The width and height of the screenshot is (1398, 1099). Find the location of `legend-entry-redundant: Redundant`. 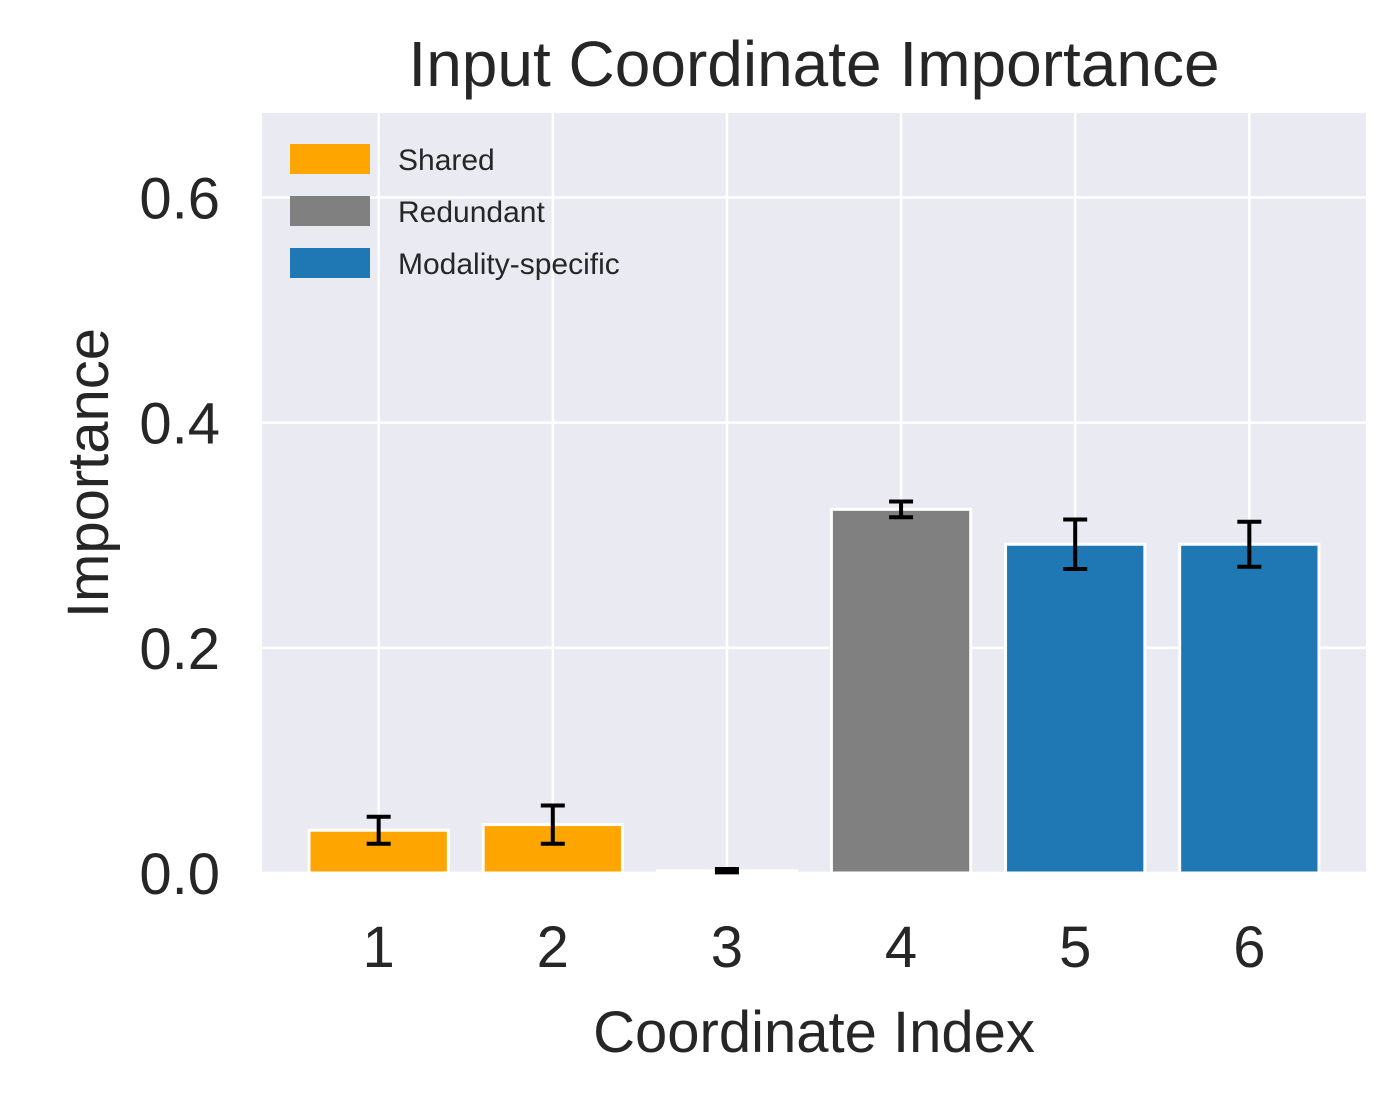

legend-entry-redundant: Redundant is located at coordinates (417, 212).